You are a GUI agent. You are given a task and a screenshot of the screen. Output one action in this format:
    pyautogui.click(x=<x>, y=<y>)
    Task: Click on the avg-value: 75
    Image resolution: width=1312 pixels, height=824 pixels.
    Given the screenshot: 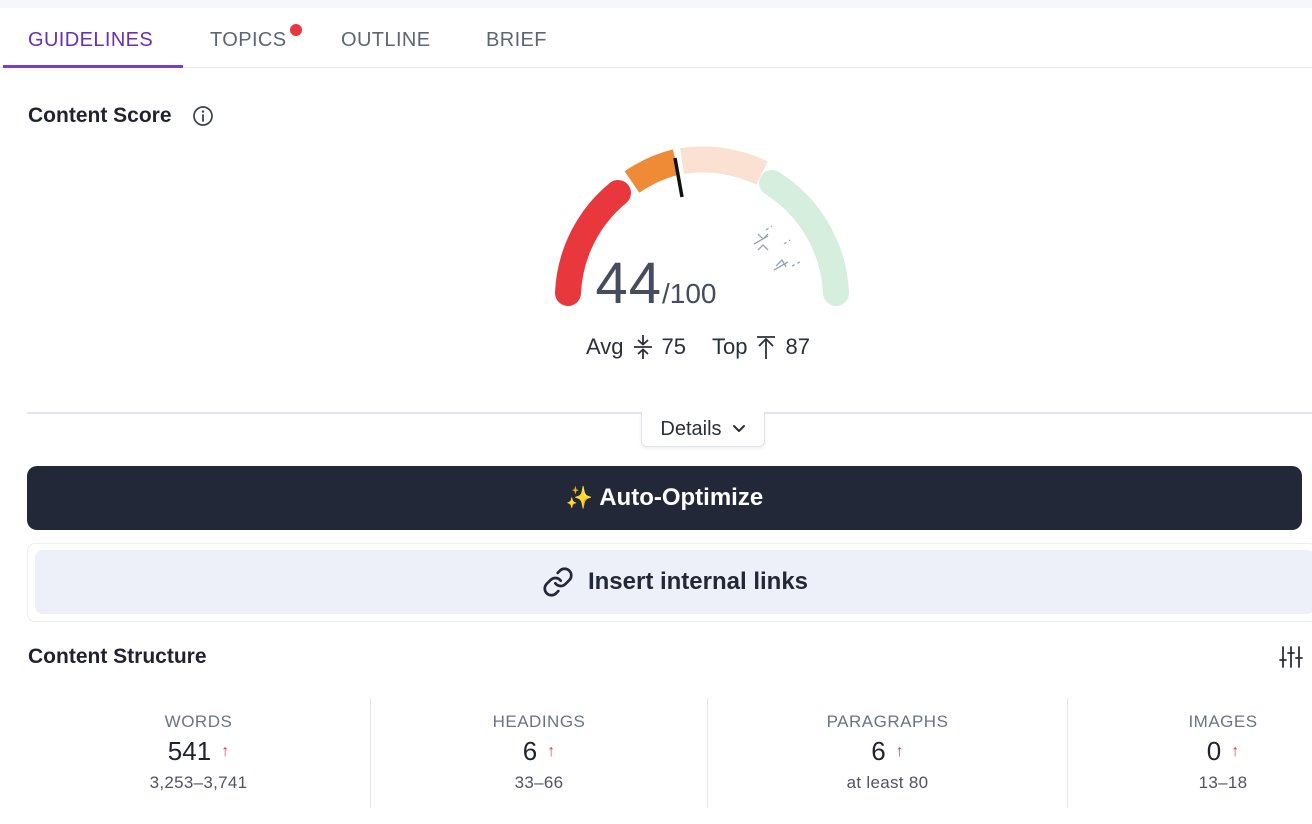 What is the action you would take?
    pyautogui.click(x=673, y=346)
    